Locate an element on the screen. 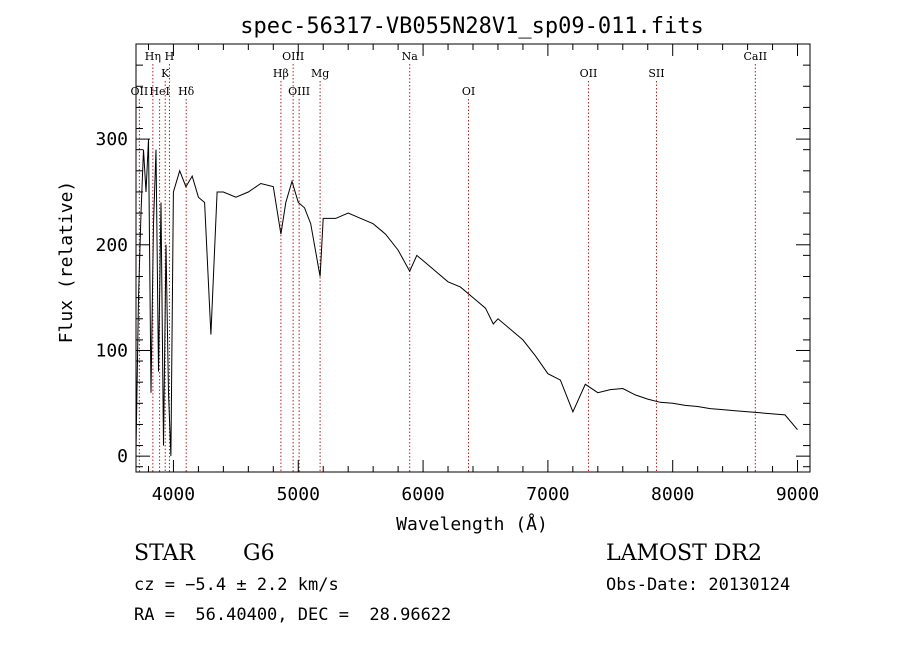  x-tick-label: 8000 is located at coordinates (672, 494).